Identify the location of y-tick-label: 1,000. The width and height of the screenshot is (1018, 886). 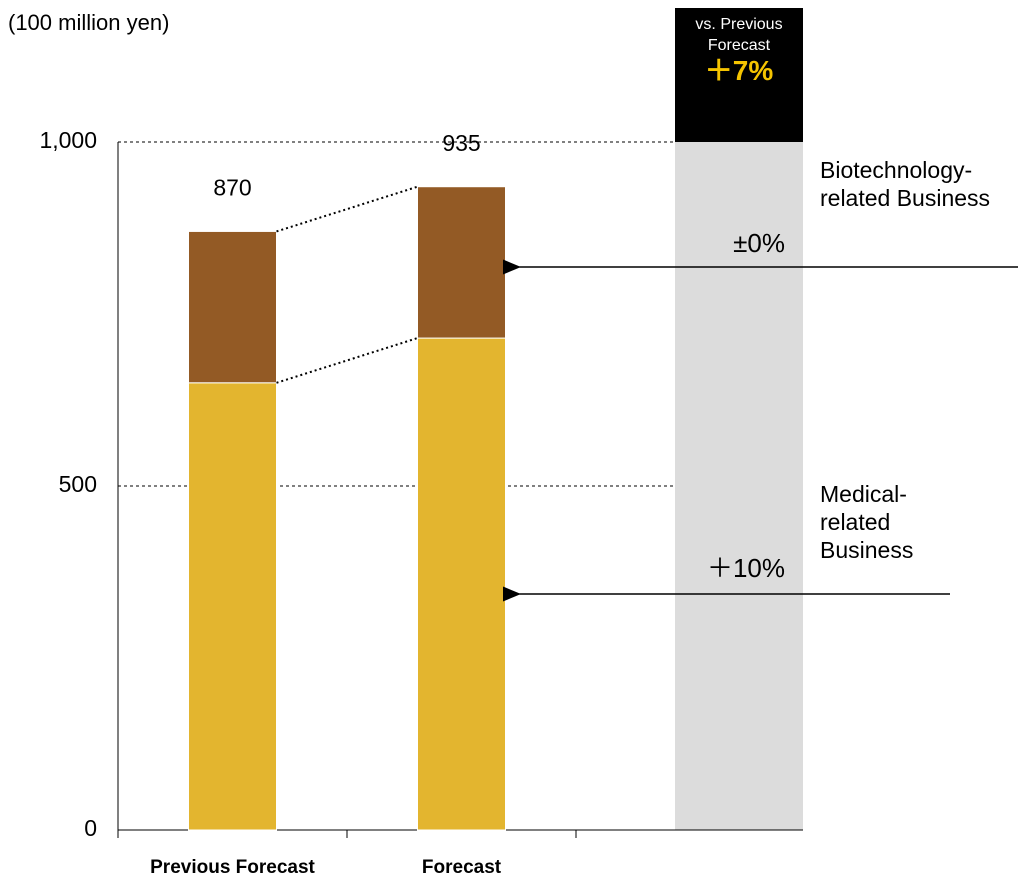
(68, 140).